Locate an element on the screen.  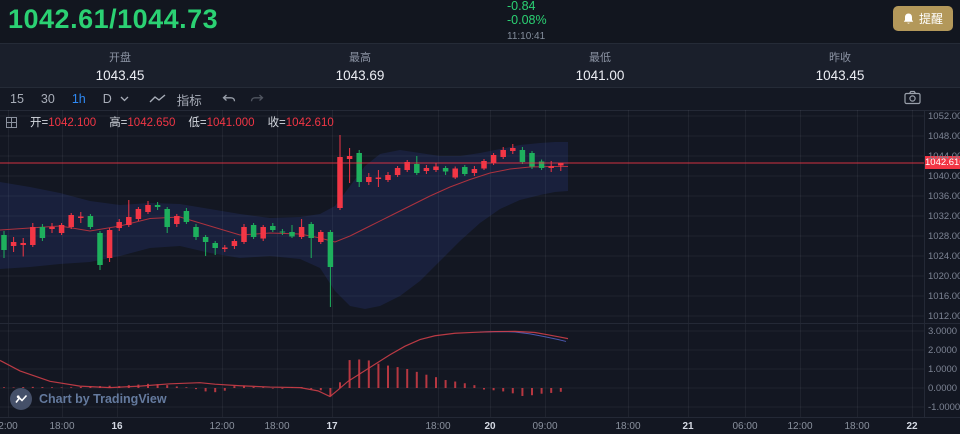
legend-item: 低=1041.000 is located at coordinates (221, 123).